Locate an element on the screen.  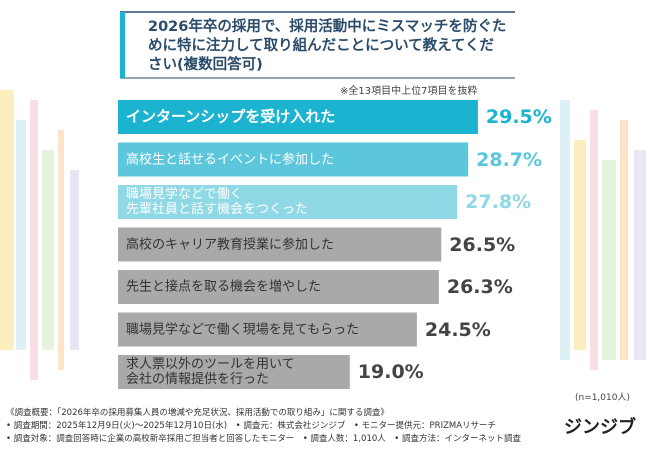
category-label: 高校のキャリア教育授業に参加した is located at coordinates (230, 244).